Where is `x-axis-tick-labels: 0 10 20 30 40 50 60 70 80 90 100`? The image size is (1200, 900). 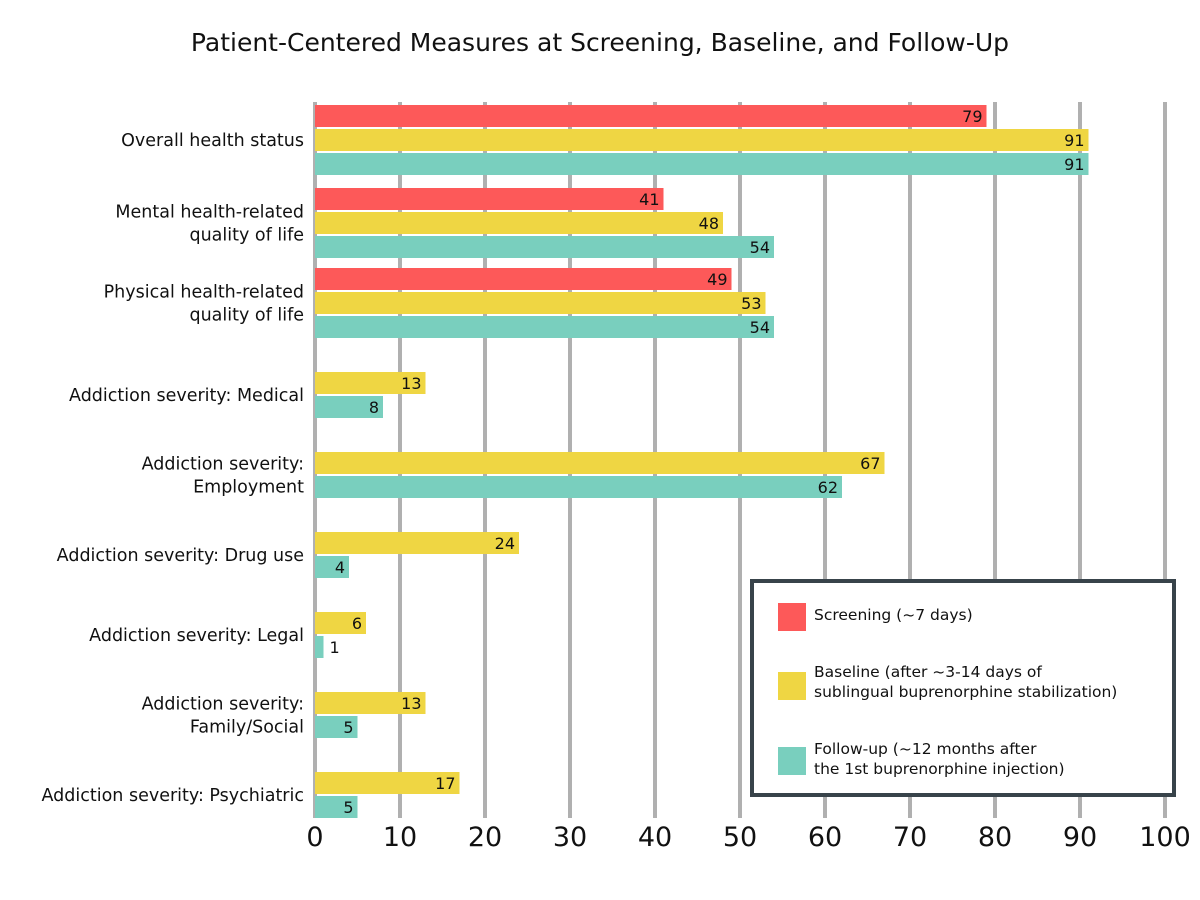 x-axis-tick-labels: 0 10 20 30 40 50 60 70 80 90 100 is located at coordinates (748, 837).